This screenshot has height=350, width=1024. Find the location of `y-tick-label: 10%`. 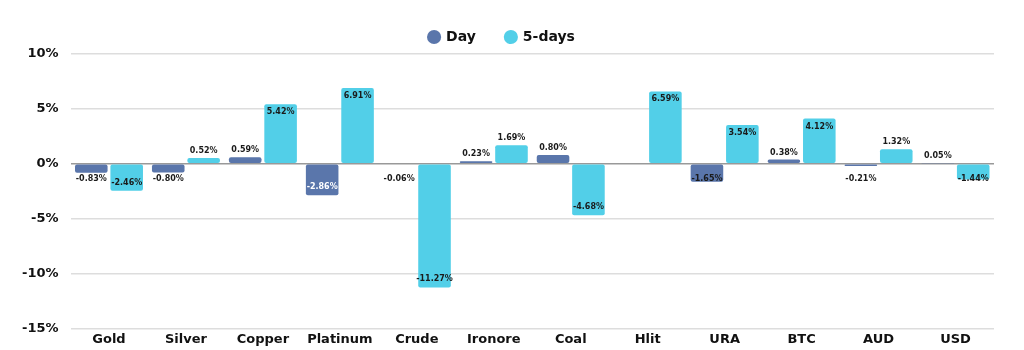

y-tick-label: 10% is located at coordinates (43, 53).